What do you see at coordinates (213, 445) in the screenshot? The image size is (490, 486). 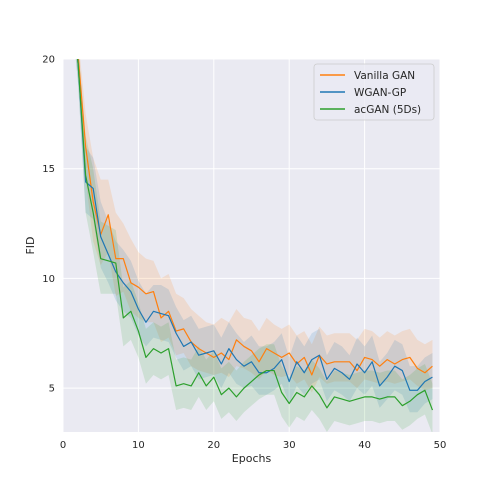 I see `x-tick-label-2: 20` at bounding box center [213, 445].